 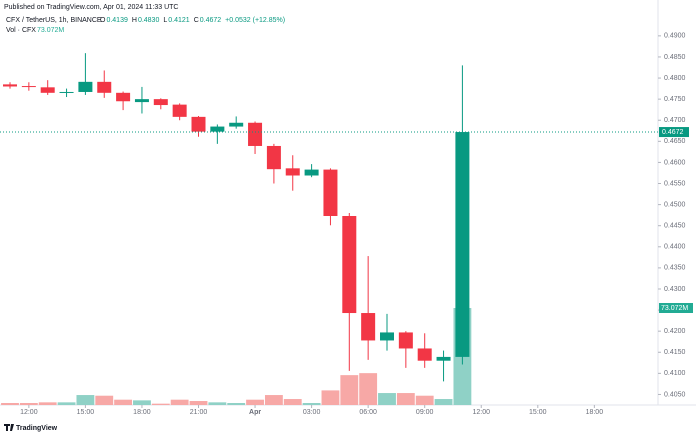 I want to click on ohlc-key: C, so click(x=196, y=20).